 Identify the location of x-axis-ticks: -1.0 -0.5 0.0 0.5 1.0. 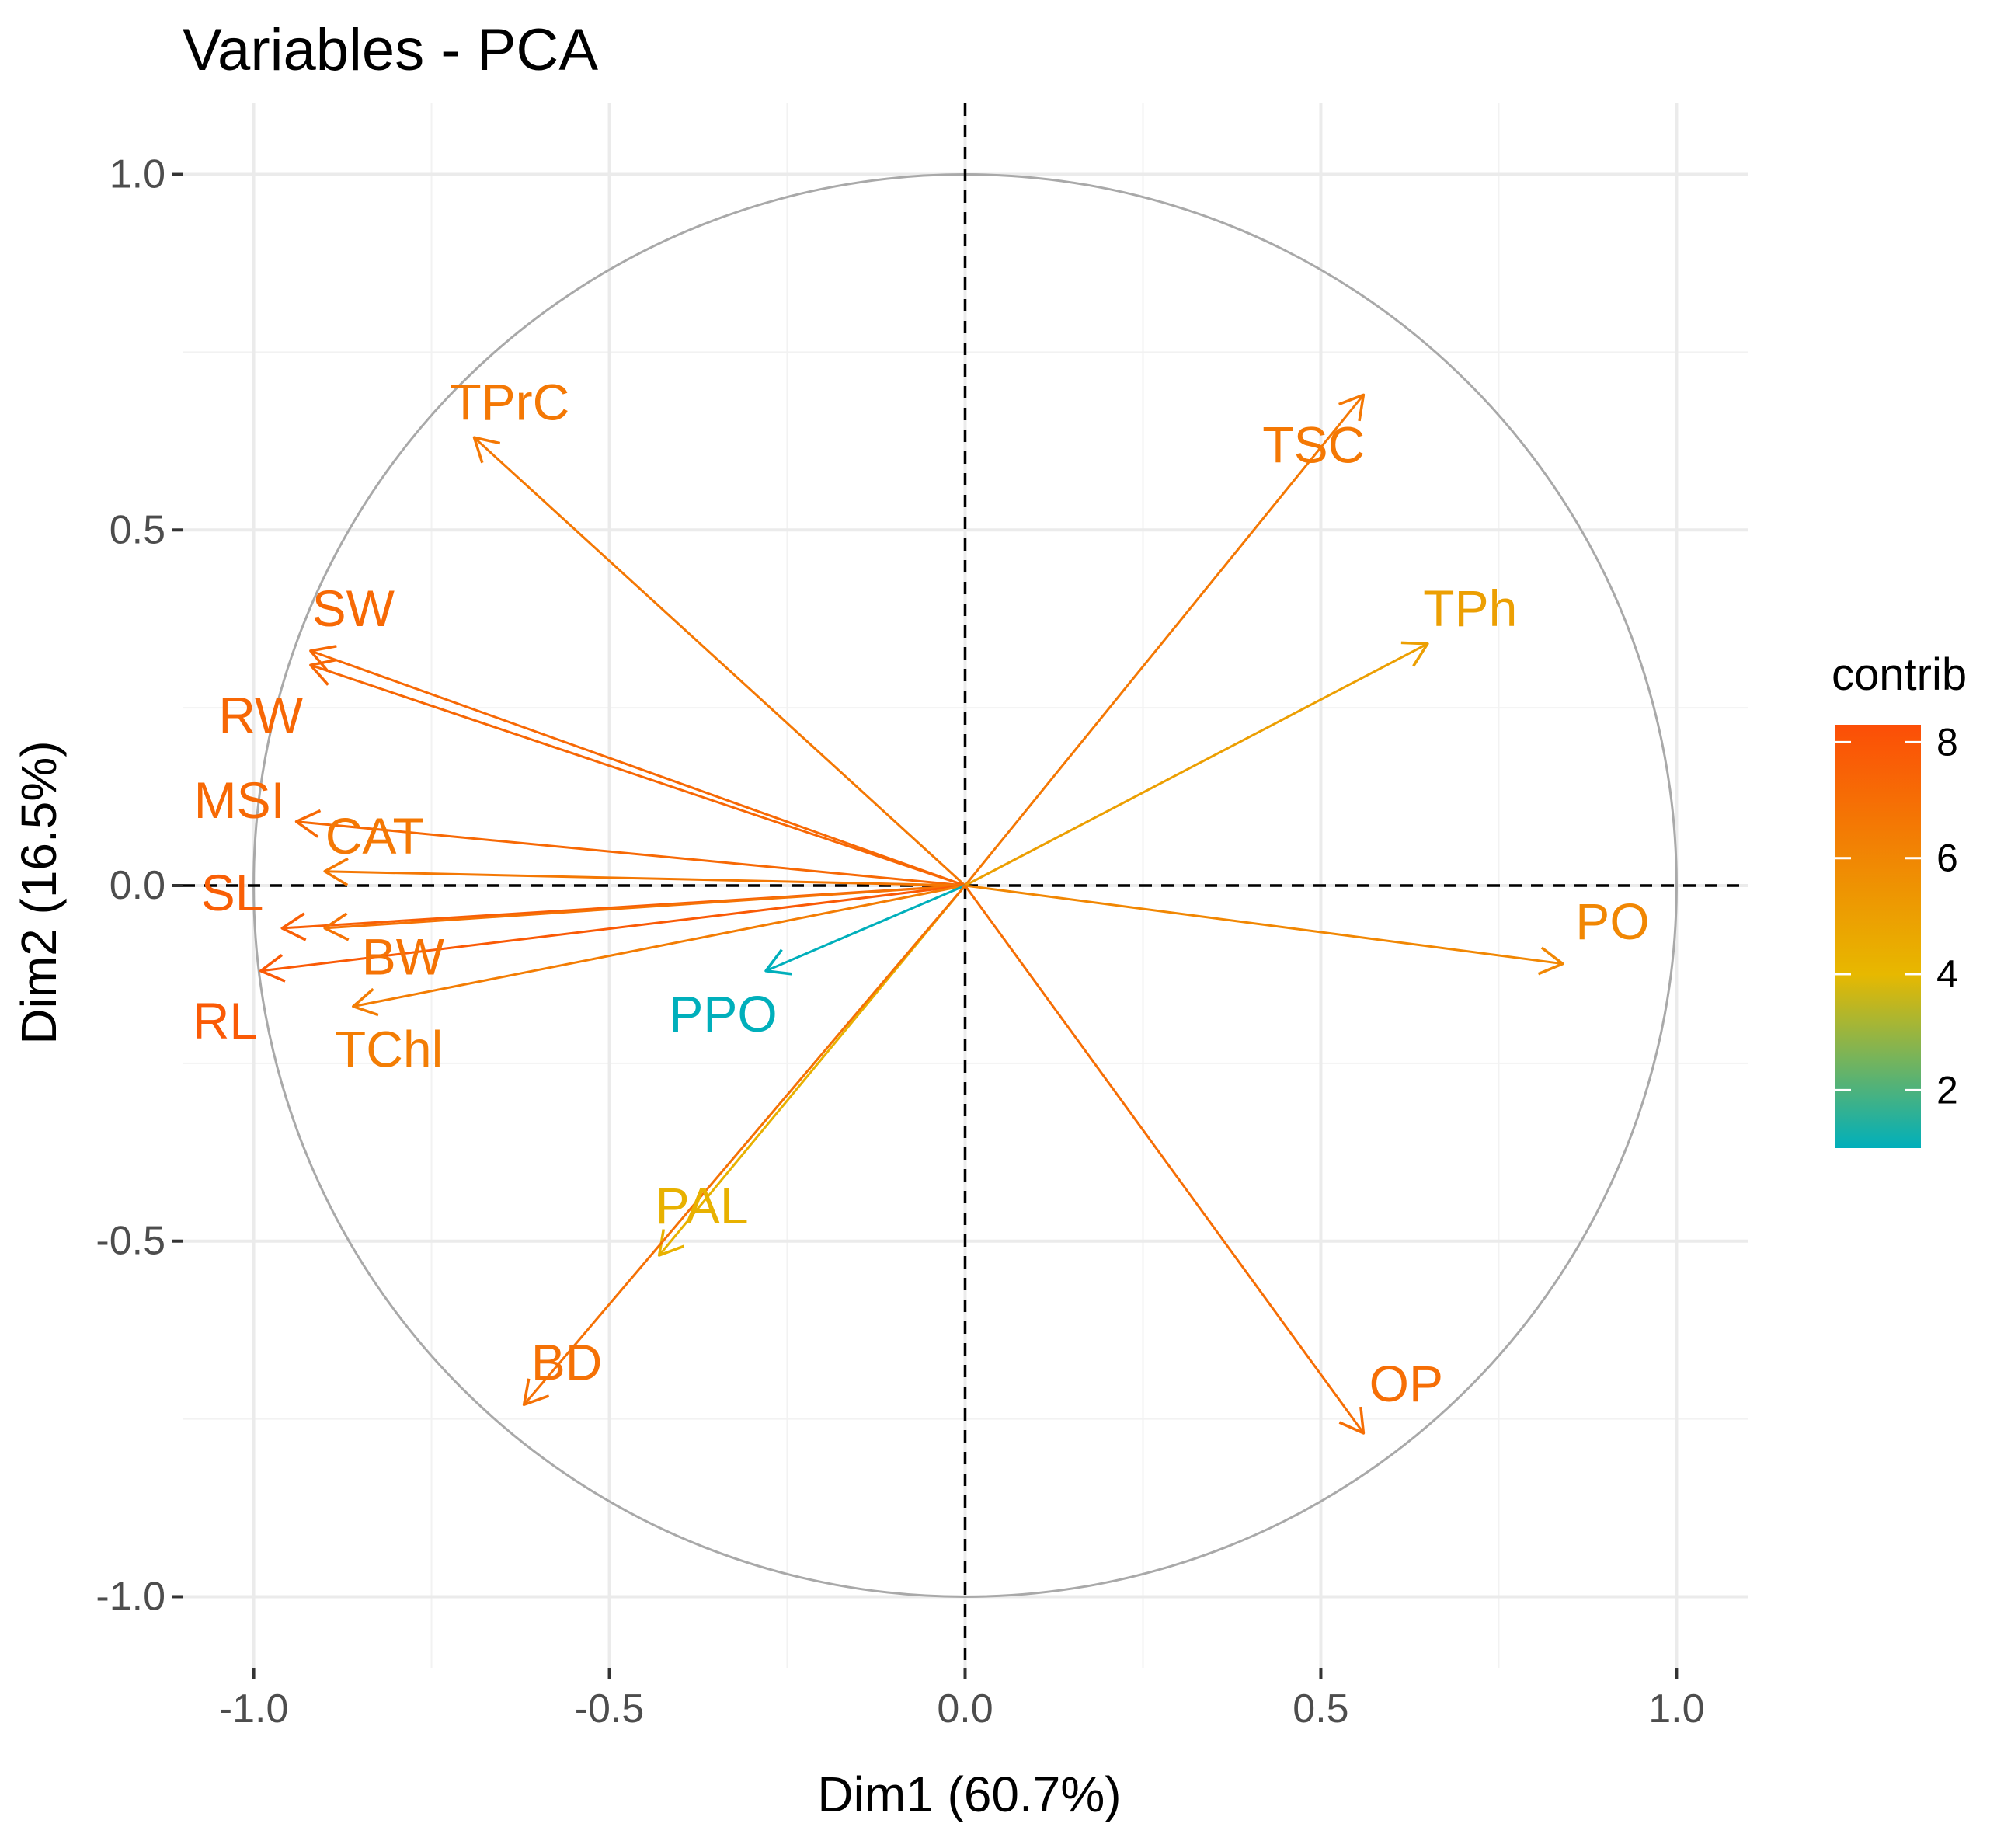
(962, 1700).